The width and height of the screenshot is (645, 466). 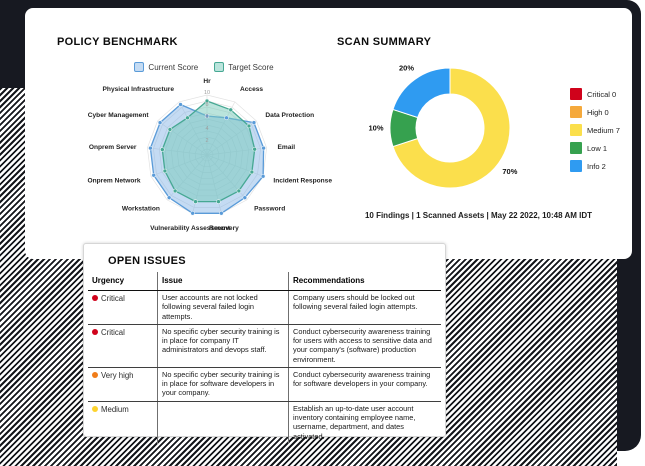 I want to click on scan-summary-title: SCAN SUMMARY, so click(x=384, y=42).